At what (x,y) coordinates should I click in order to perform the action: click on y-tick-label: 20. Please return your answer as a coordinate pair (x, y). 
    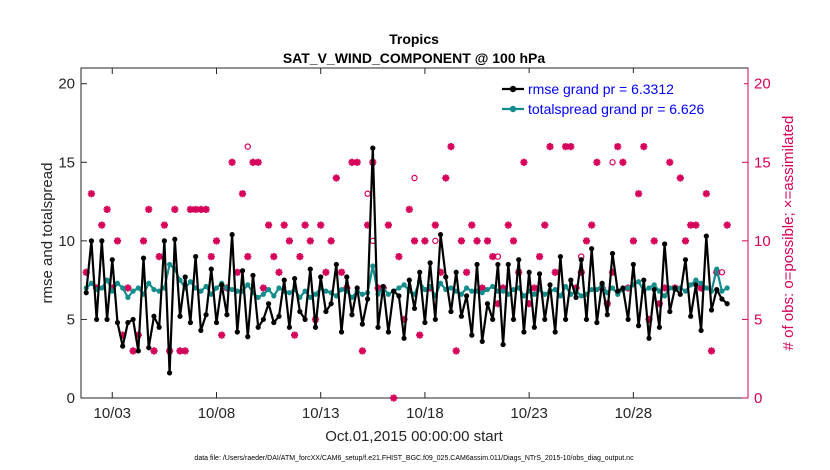
    Looking at the image, I should click on (66, 84).